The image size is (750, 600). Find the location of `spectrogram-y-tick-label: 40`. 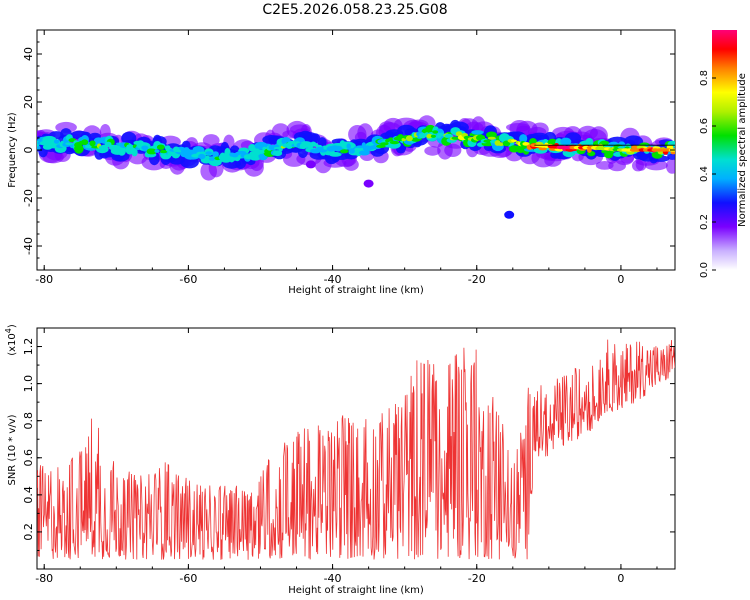

spectrogram-y-tick-label: 40 is located at coordinates (28, 54).